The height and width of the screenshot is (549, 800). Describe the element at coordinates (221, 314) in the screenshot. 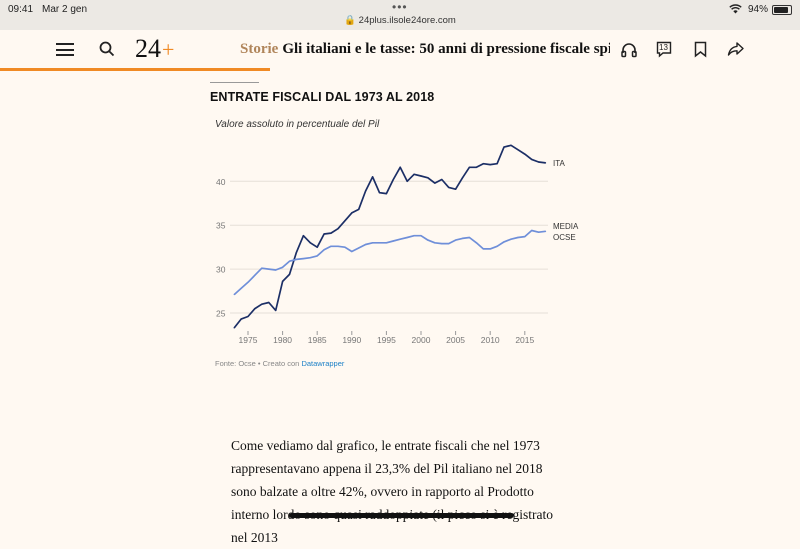

I see `y-tick-label-25: 25` at that location.